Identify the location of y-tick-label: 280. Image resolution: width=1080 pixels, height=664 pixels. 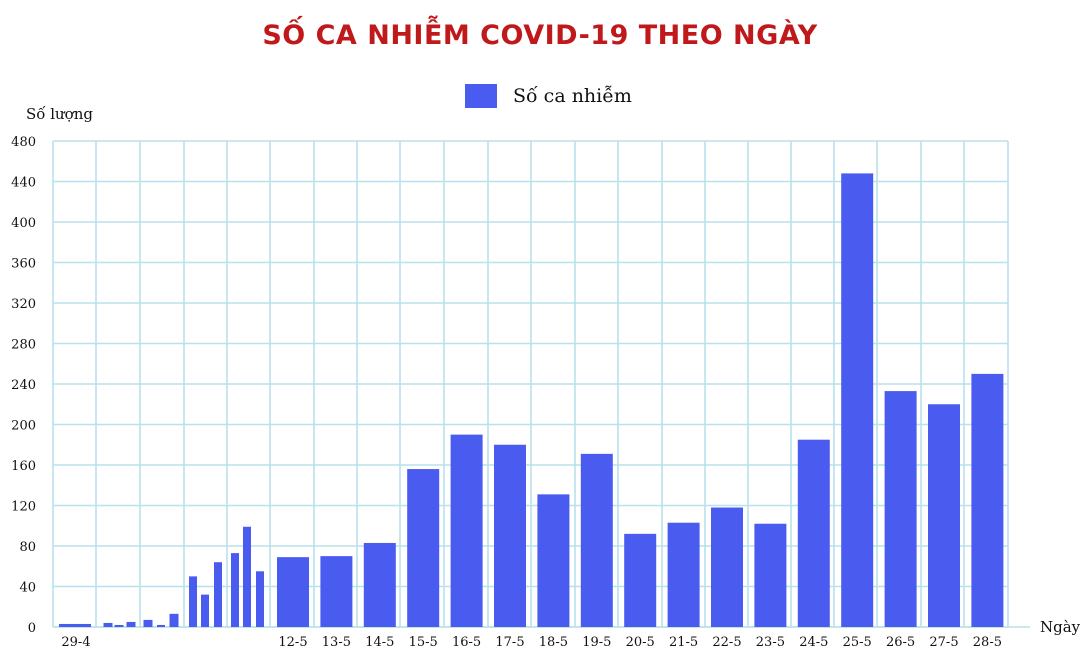
(23, 345).